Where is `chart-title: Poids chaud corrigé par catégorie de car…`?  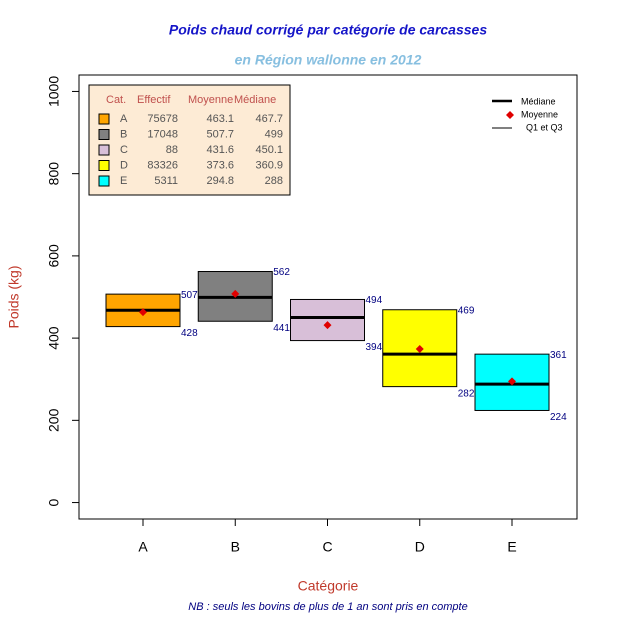 chart-title: Poids chaud corrigé par catégorie de car… is located at coordinates (328, 30).